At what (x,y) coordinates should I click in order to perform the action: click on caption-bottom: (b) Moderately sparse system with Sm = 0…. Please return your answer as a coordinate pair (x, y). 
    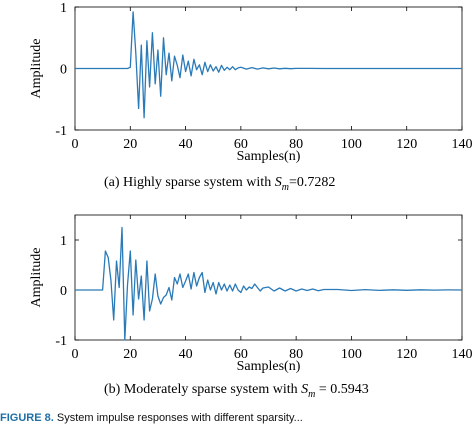
    Looking at the image, I should click on (236, 391).